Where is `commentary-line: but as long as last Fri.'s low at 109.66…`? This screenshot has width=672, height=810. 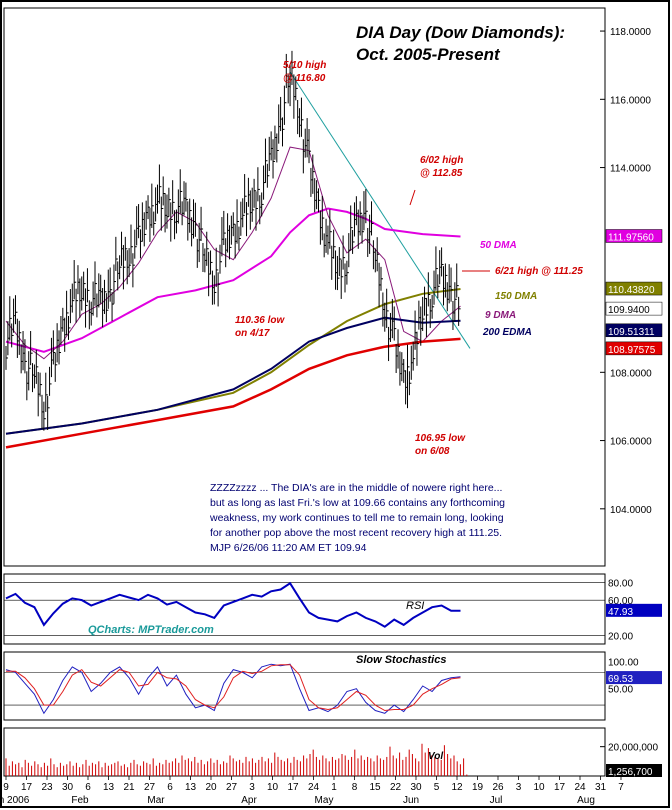
commentary-line: but as long as last Fri.'s low at 109.66… is located at coordinates (357, 503).